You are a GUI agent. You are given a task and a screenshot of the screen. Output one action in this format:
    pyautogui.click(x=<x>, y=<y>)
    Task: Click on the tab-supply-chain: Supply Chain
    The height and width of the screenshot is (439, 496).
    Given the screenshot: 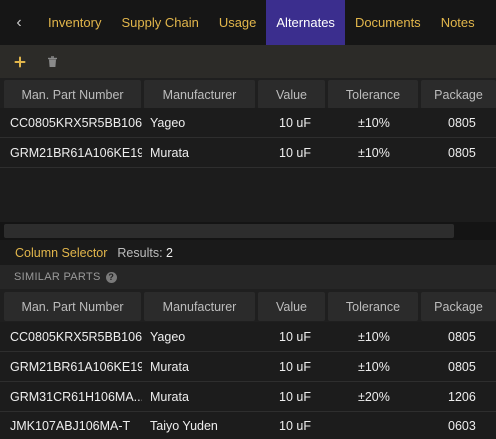 What is the action you would take?
    pyautogui.click(x=160, y=22)
    